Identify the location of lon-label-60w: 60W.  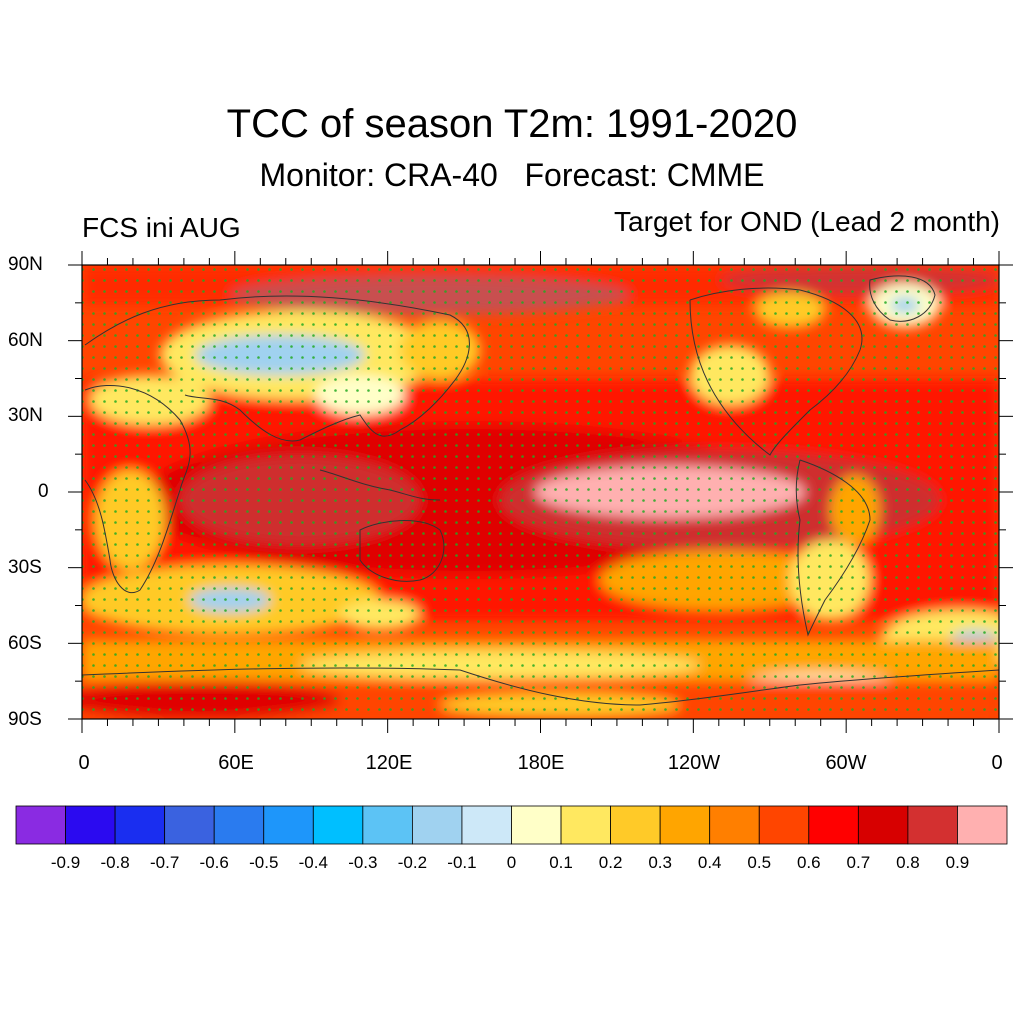
(846, 763).